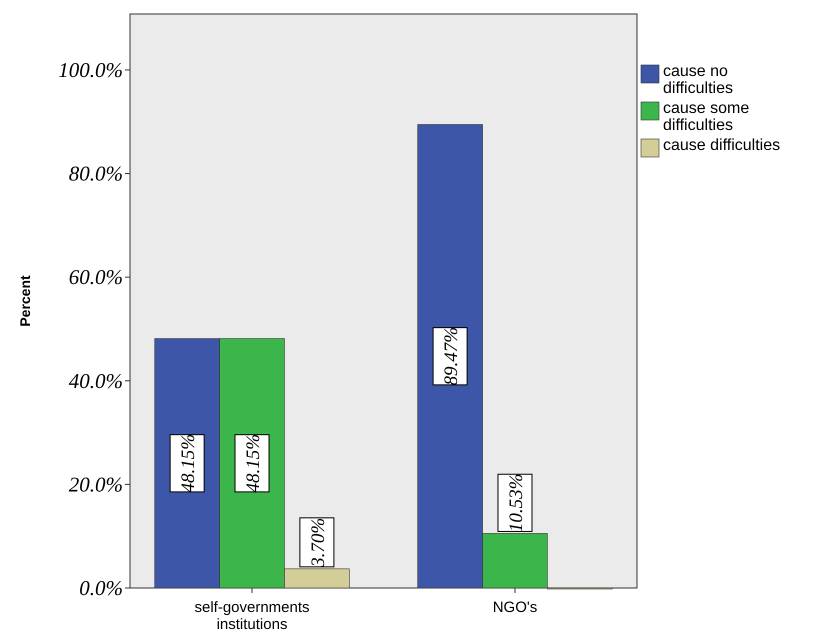 Image resolution: width=824 pixels, height=643 pixels. What do you see at coordinates (95, 277) in the screenshot?
I see `y-tick-label: 60.0%` at bounding box center [95, 277].